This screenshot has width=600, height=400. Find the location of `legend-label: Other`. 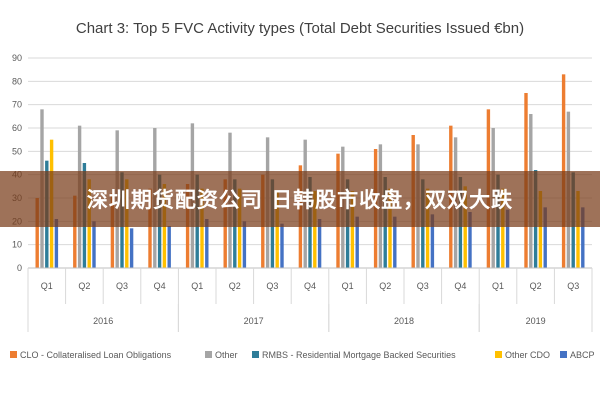

legend-label: Other is located at coordinates (226, 355).